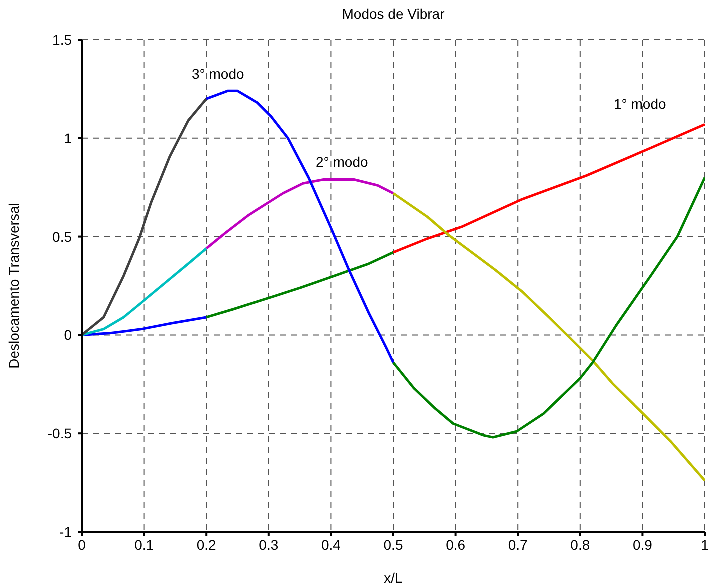 The height and width of the screenshot is (583, 709). Describe the element at coordinates (68, 335) in the screenshot. I see `y-tick-label: 0` at that location.